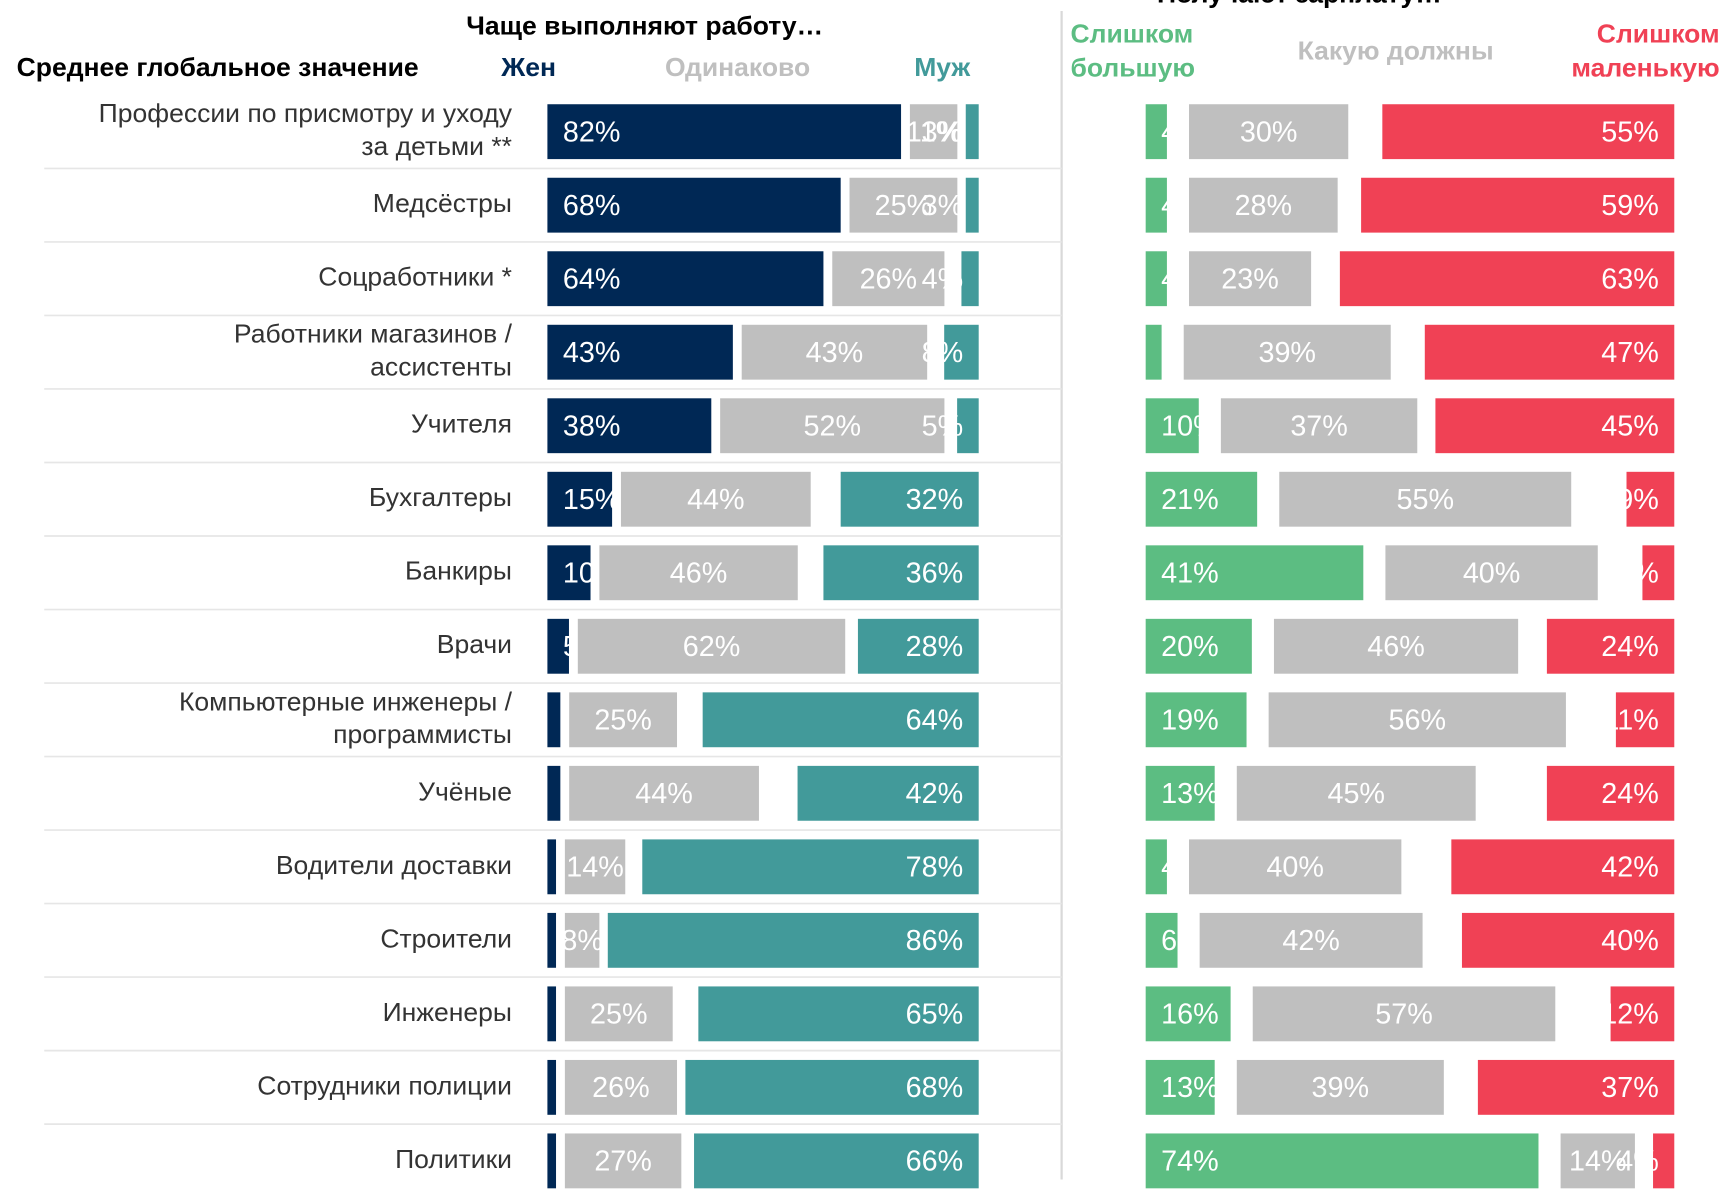 This screenshot has height=1196, width=1734. Describe the element at coordinates (943, 280) in the screenshot. I see `data-label: 4%` at that location.